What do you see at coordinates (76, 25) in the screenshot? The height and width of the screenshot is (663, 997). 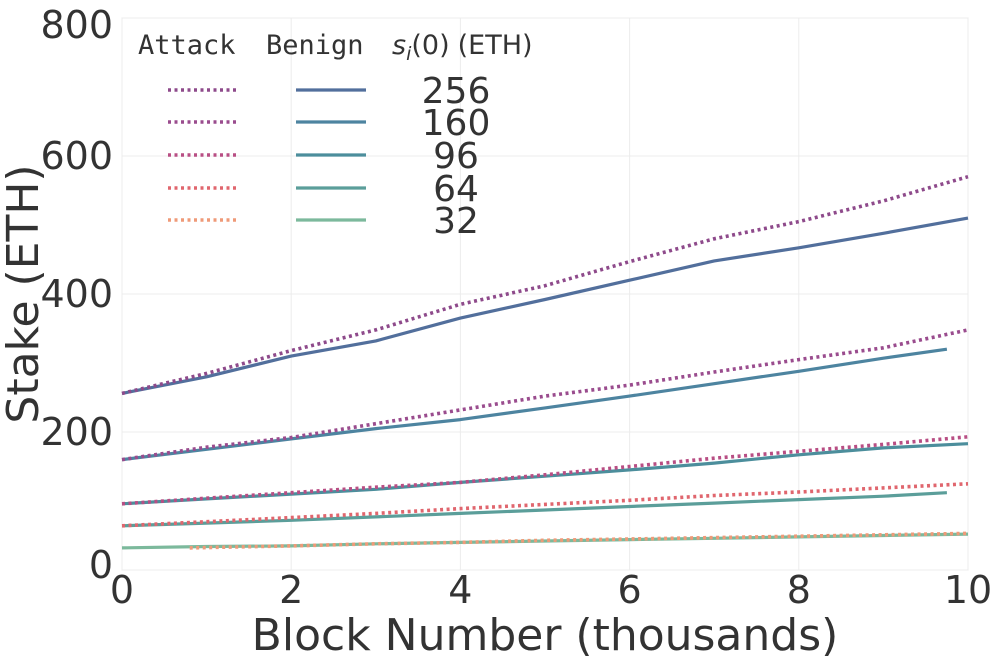 I see `y-tick-label: 800` at bounding box center [76, 25].